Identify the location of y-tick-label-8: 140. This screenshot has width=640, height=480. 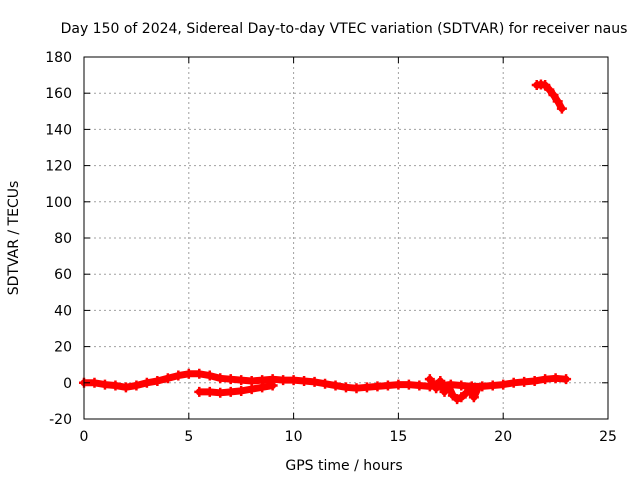
(58, 130).